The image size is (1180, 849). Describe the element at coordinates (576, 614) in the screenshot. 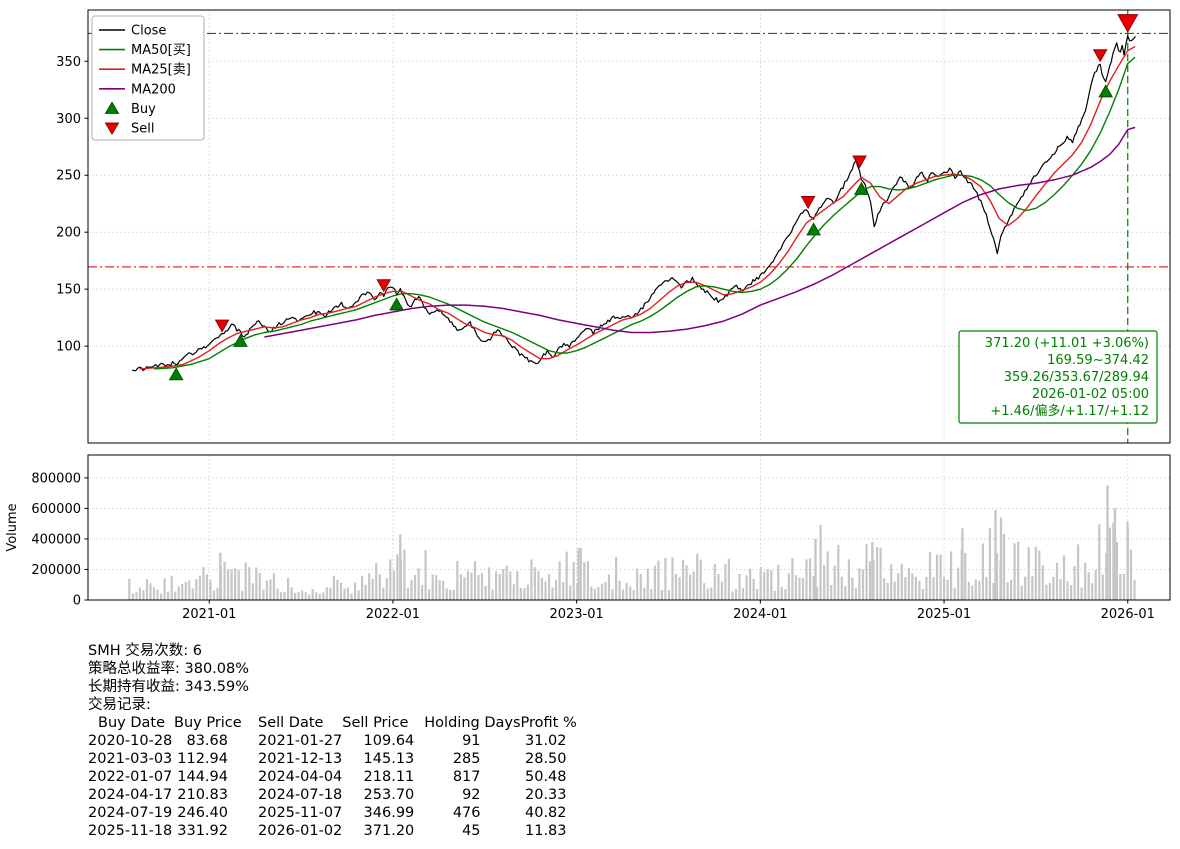

I see `x-tick-label: 2023-01` at that location.